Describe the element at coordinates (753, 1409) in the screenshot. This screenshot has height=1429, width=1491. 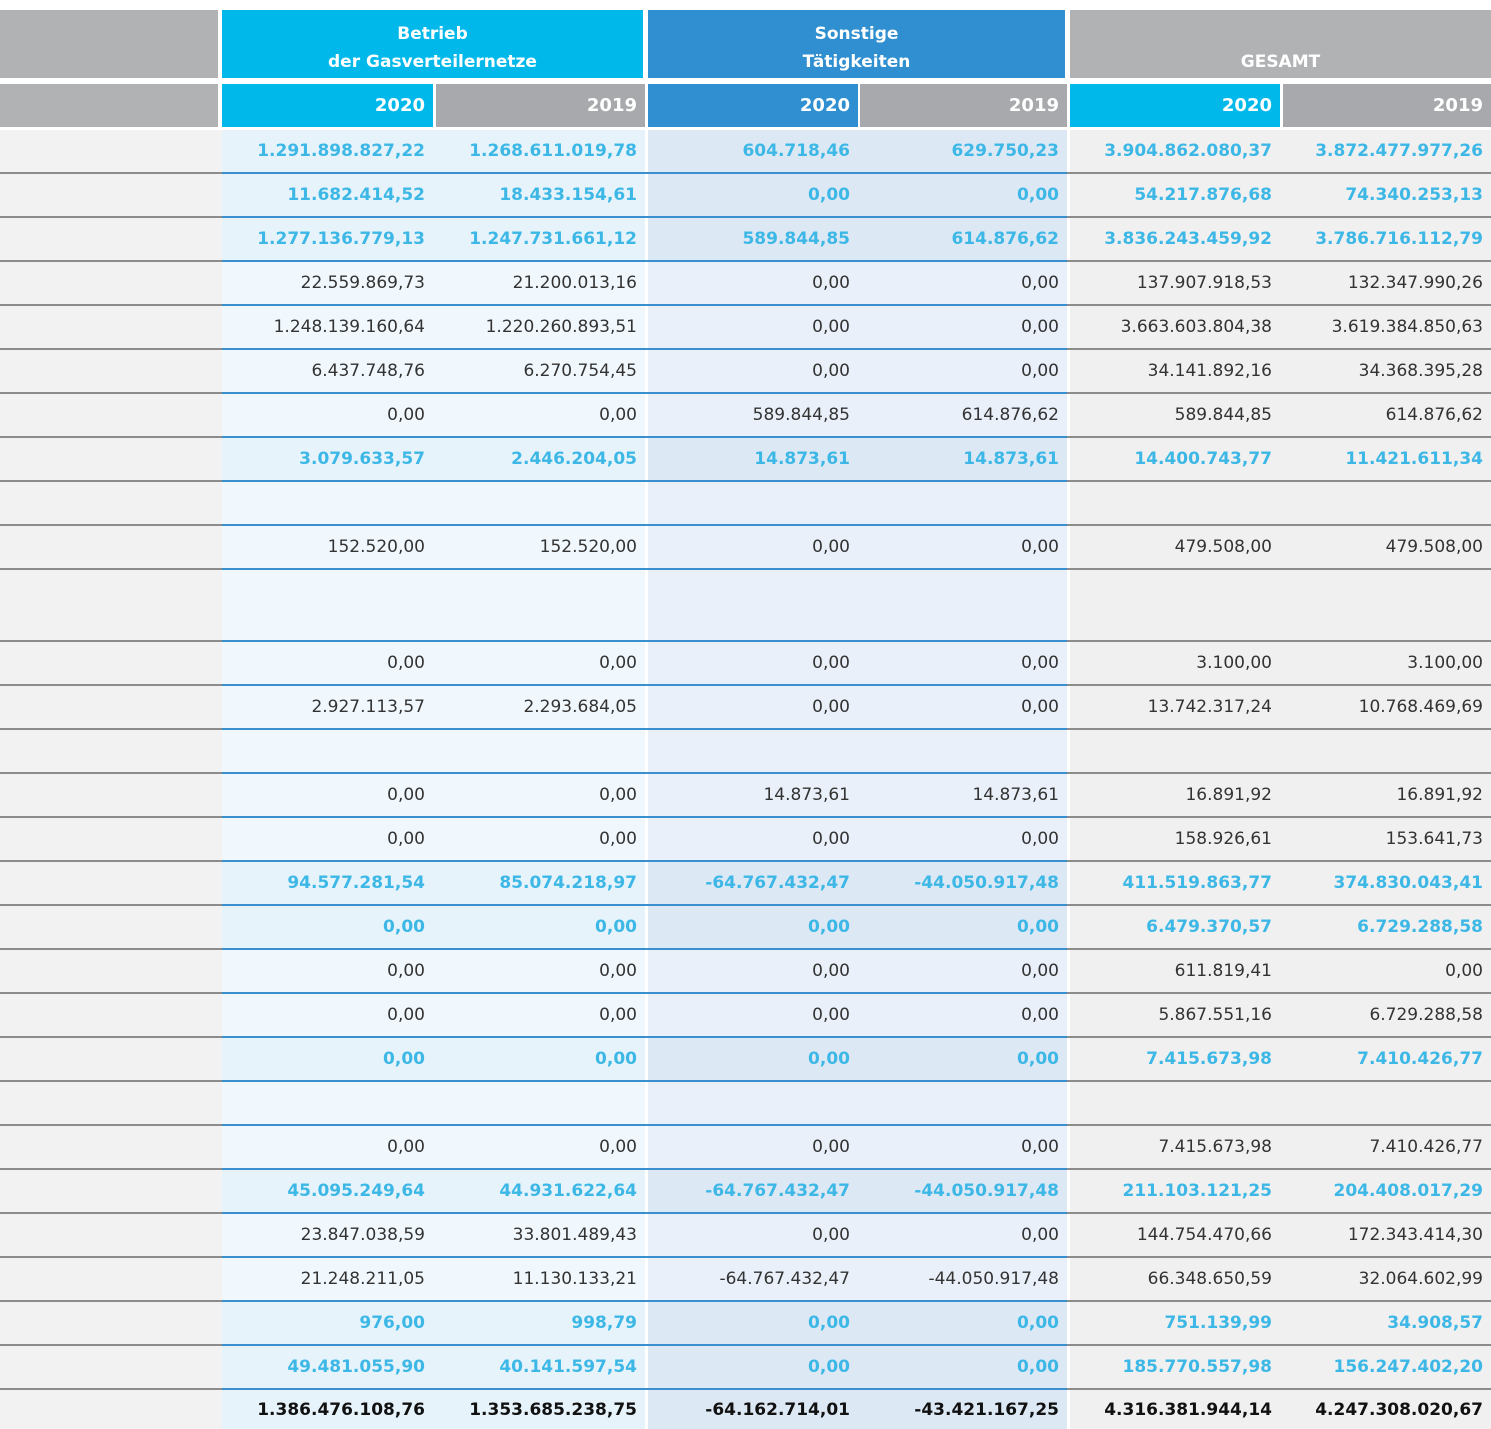
I see `cell: -64.162.714,01` at that location.